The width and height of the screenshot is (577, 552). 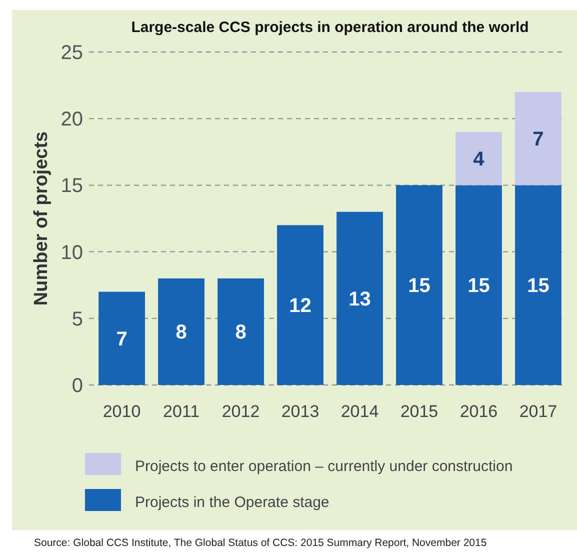 What do you see at coordinates (71, 119) in the screenshot?
I see `y-tick-label: 20` at bounding box center [71, 119].